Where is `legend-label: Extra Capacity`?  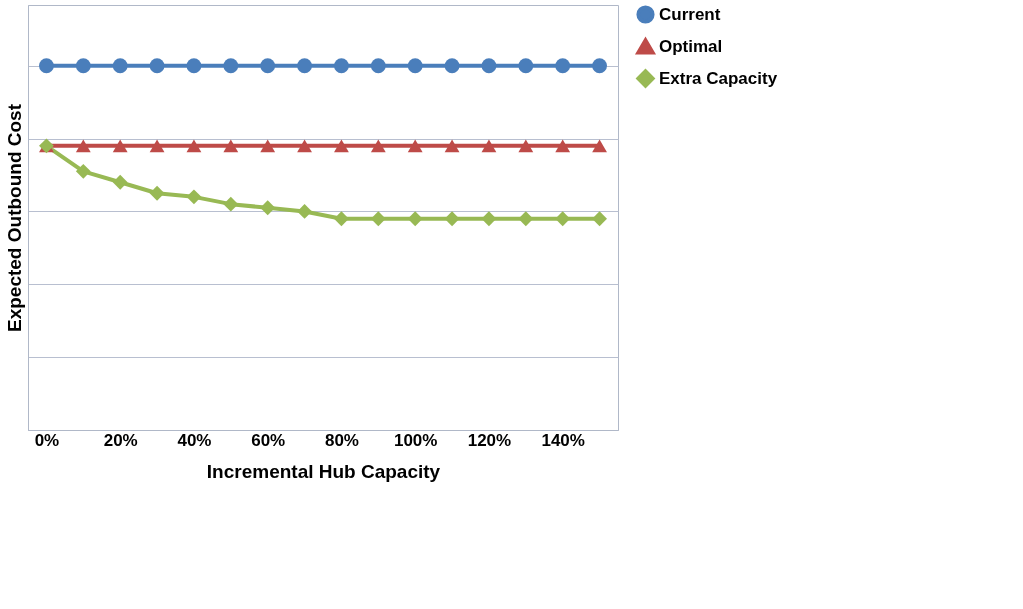 legend-label: Extra Capacity is located at coordinates (718, 78).